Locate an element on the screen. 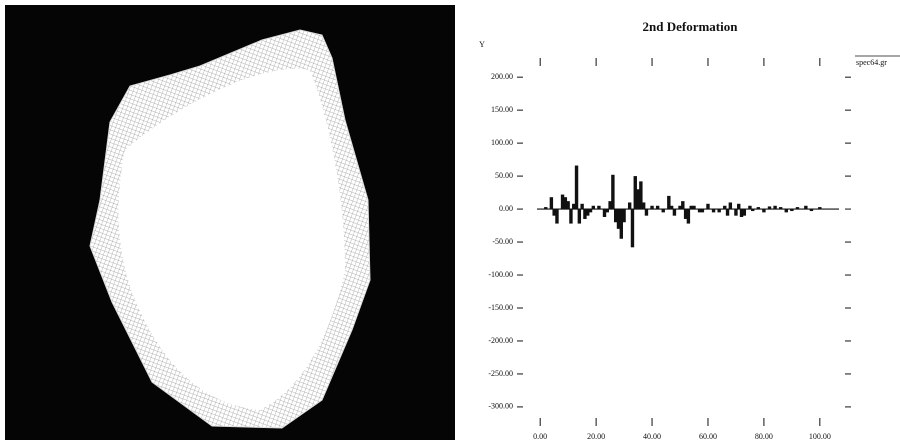  y-tick-label: -250.00 is located at coordinates (500, 373).